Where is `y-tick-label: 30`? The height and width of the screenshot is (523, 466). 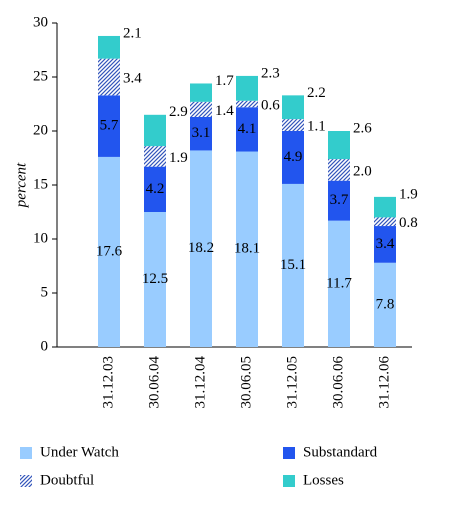 y-tick-label: 30 is located at coordinates (40, 22).